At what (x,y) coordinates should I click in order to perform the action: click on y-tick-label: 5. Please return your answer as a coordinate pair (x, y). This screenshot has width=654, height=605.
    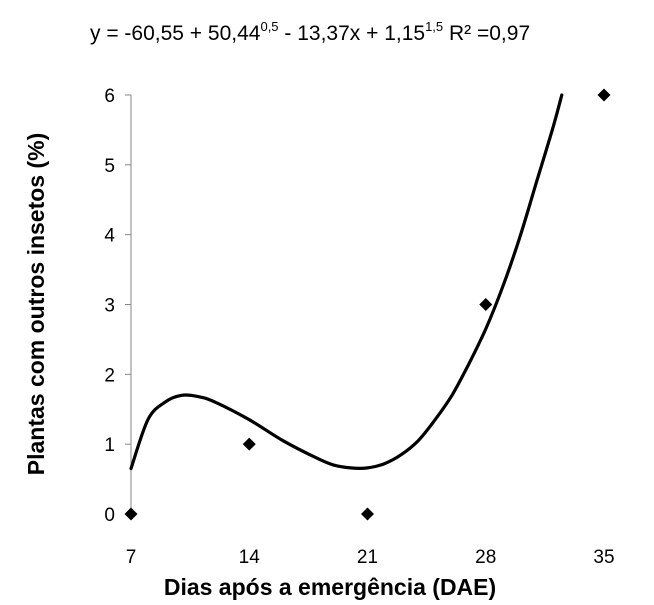
    Looking at the image, I should click on (109, 166).